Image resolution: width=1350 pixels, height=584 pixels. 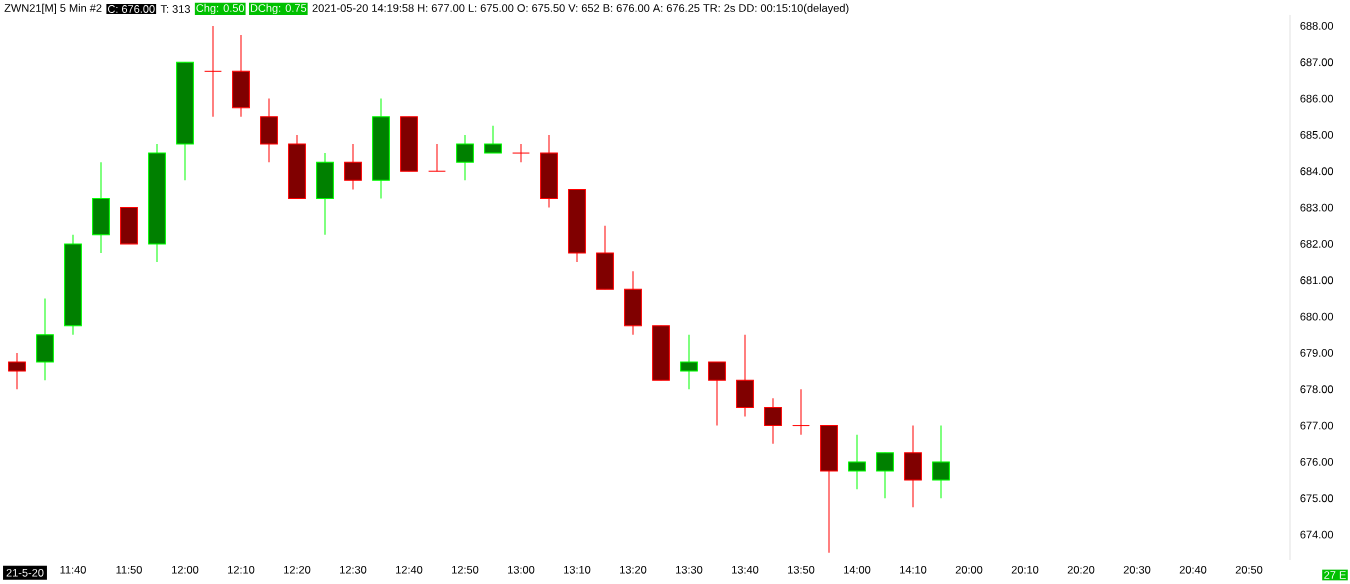 What do you see at coordinates (801, 569) in the screenshot?
I see `x-tick-label: 13:50` at bounding box center [801, 569].